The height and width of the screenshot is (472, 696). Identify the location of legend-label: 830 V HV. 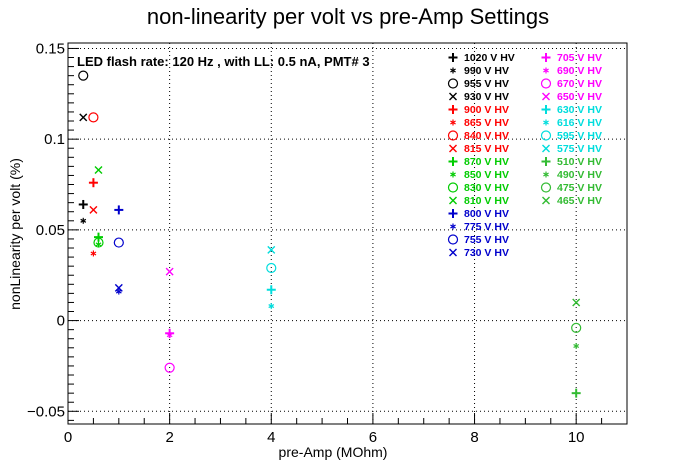
(486, 188).